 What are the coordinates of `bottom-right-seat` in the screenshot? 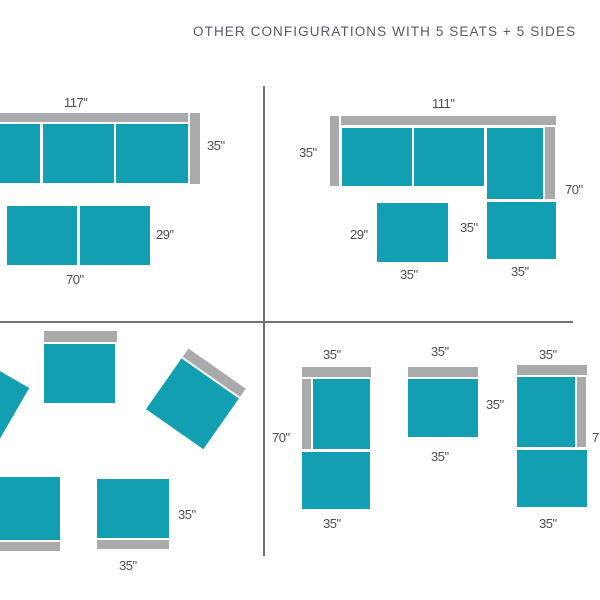 It's located at (133, 508).